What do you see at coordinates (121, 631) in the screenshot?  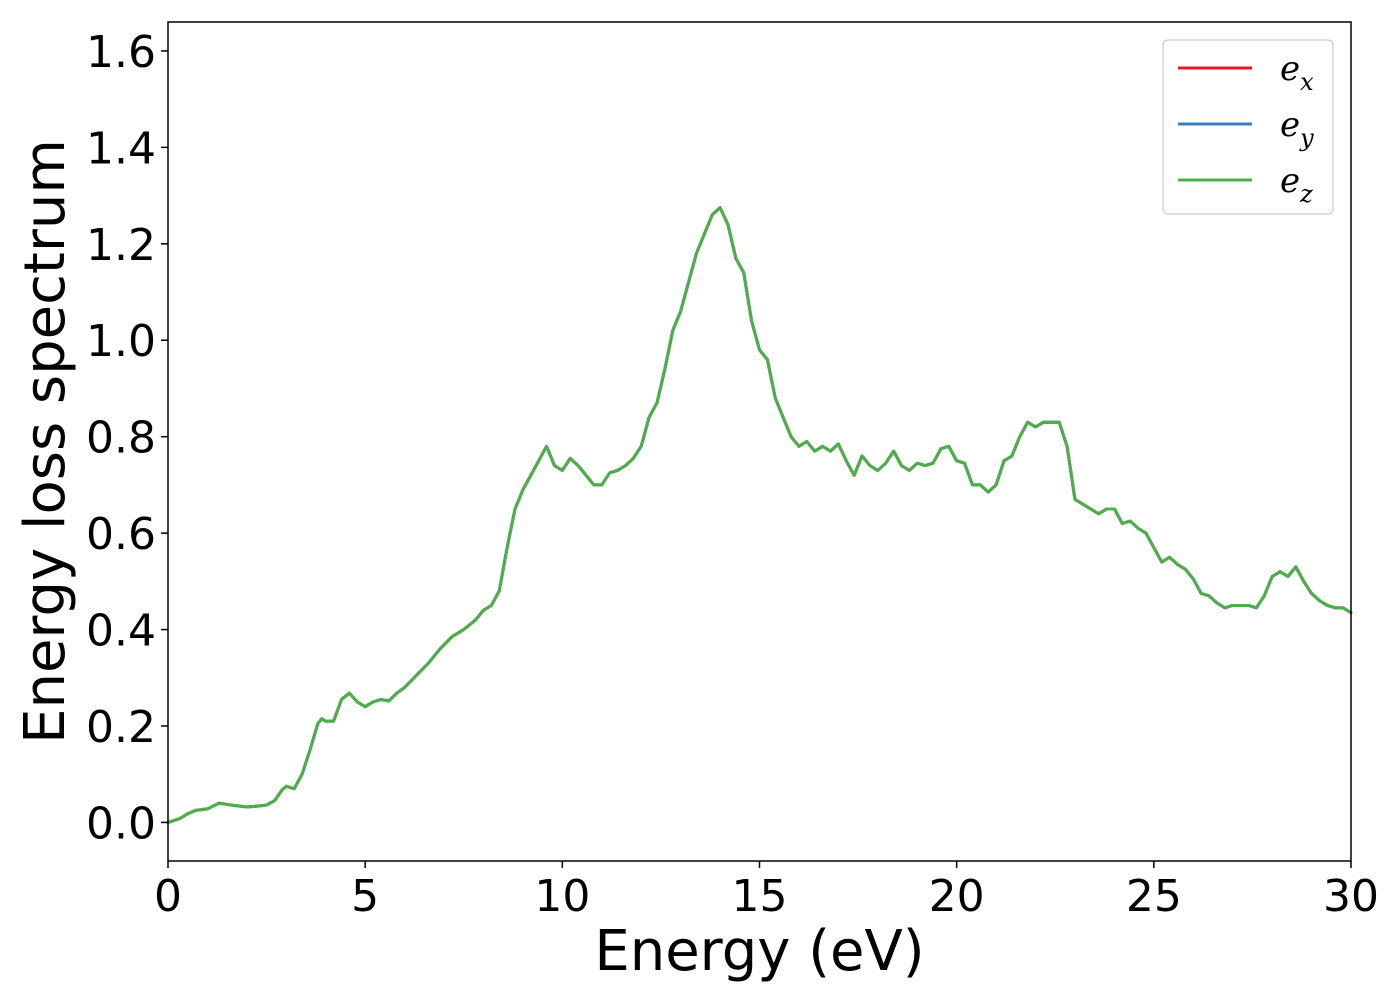 I see `y-tick-label: 0.4` at bounding box center [121, 631].